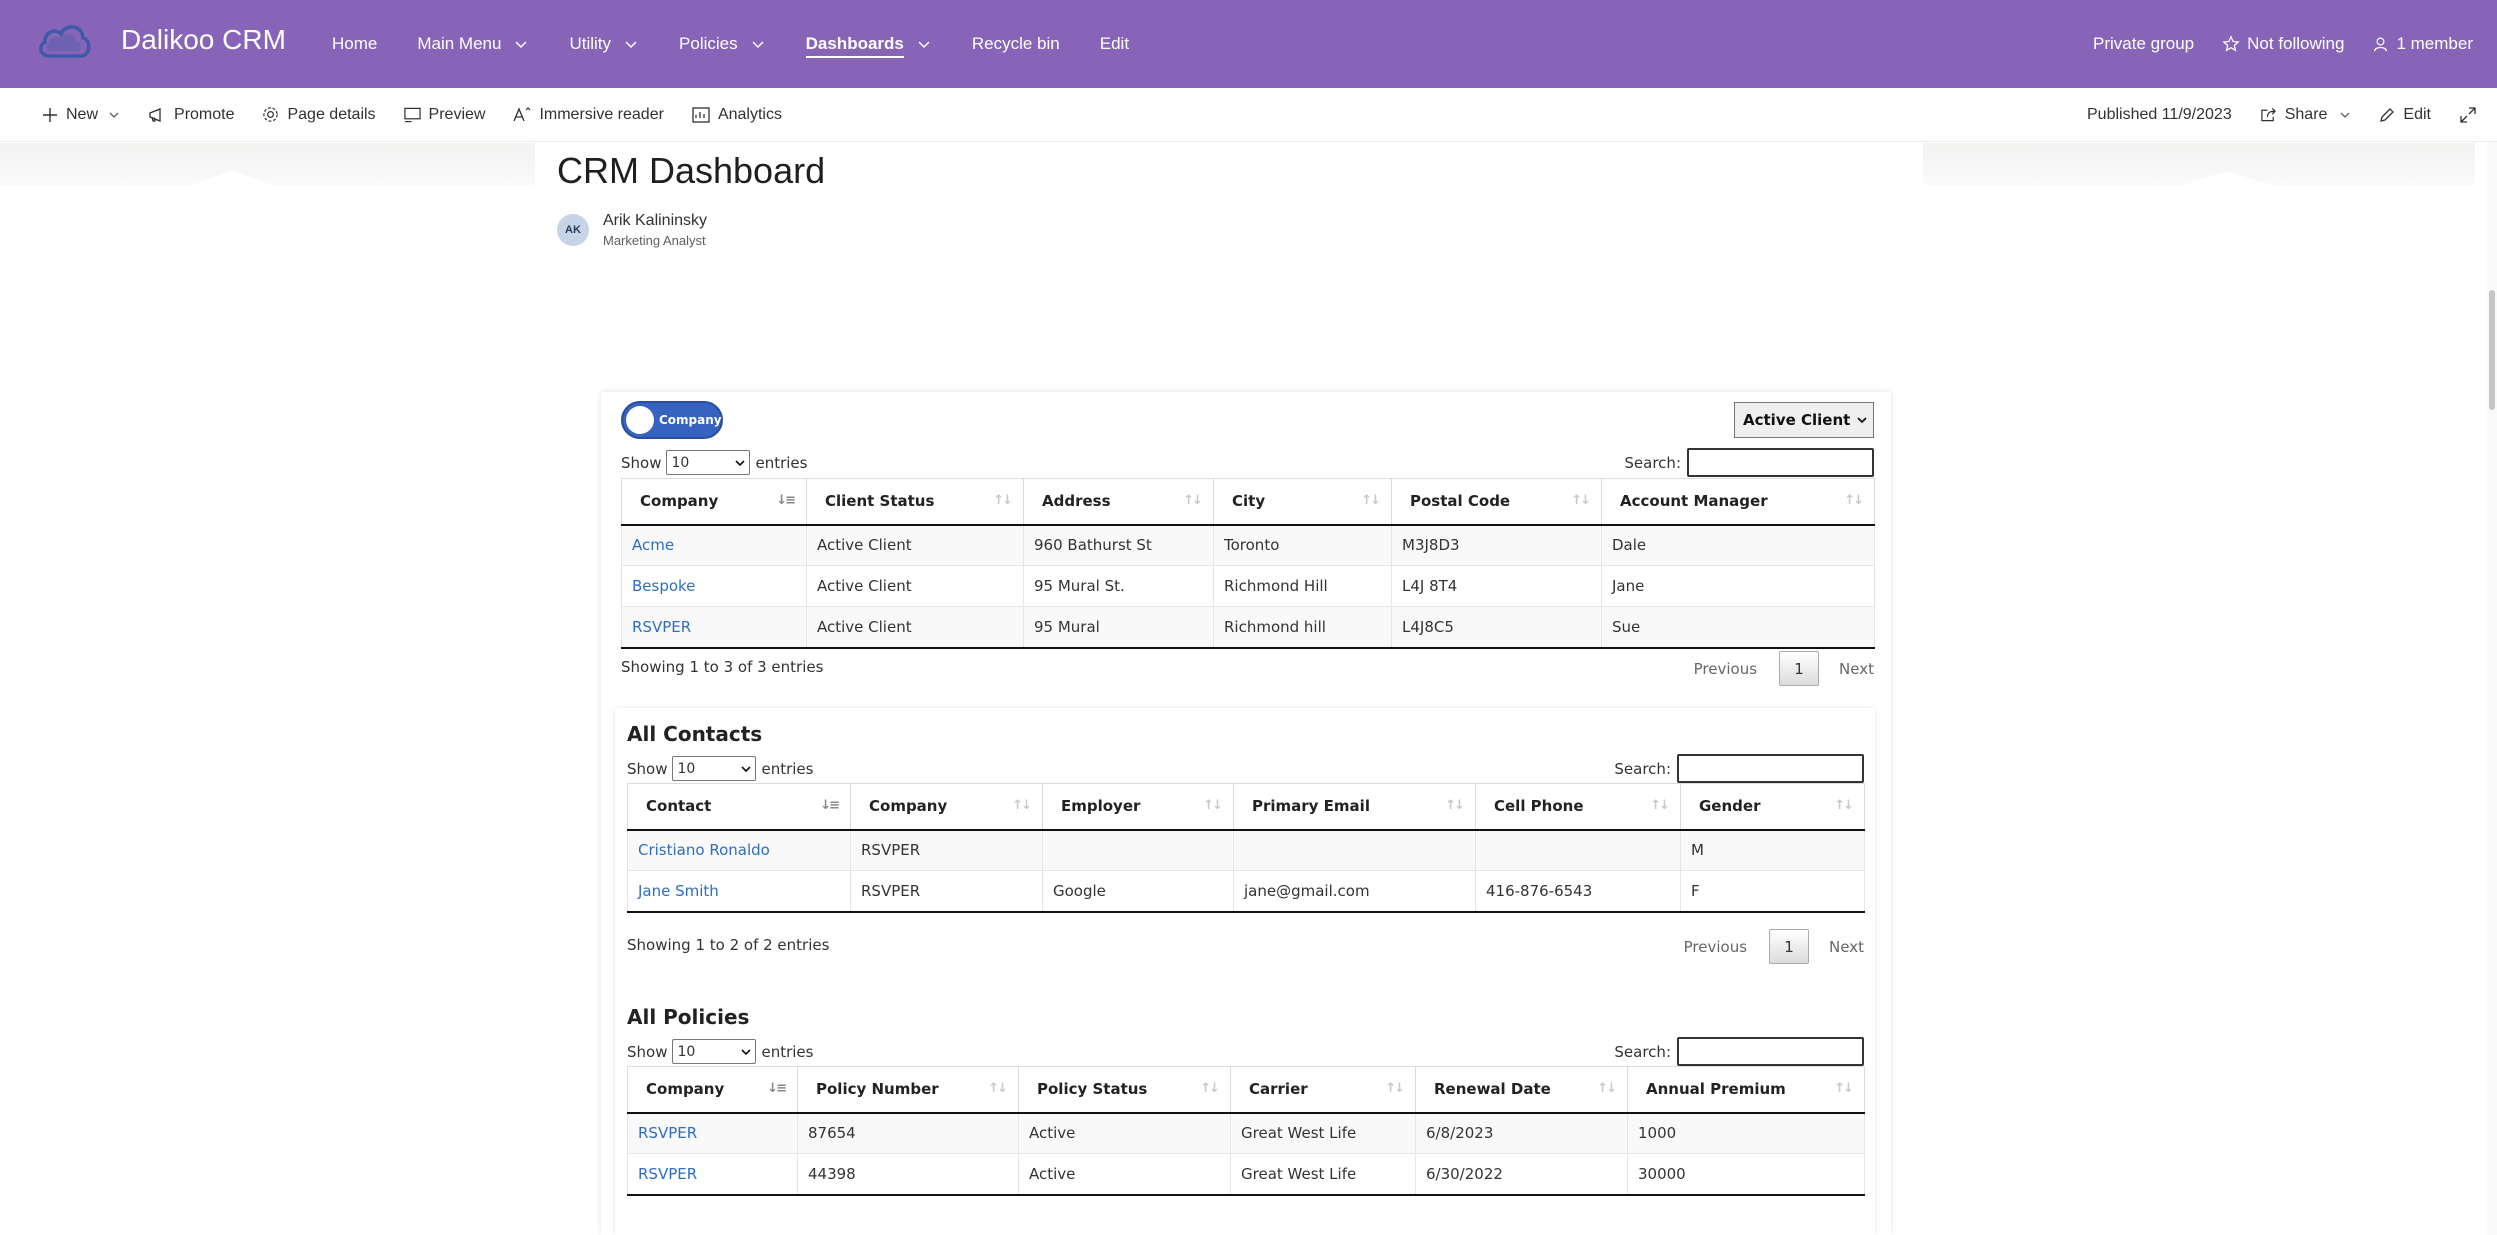 The image size is (2497, 1235). I want to click on column-header-label: Account Manager, so click(1694, 501).